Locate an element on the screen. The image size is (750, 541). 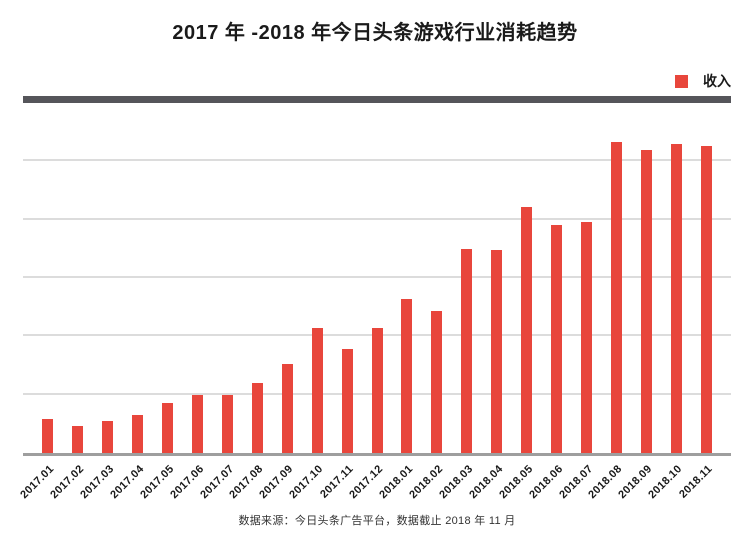
legend-color-swatch is located at coordinates (681, 81).